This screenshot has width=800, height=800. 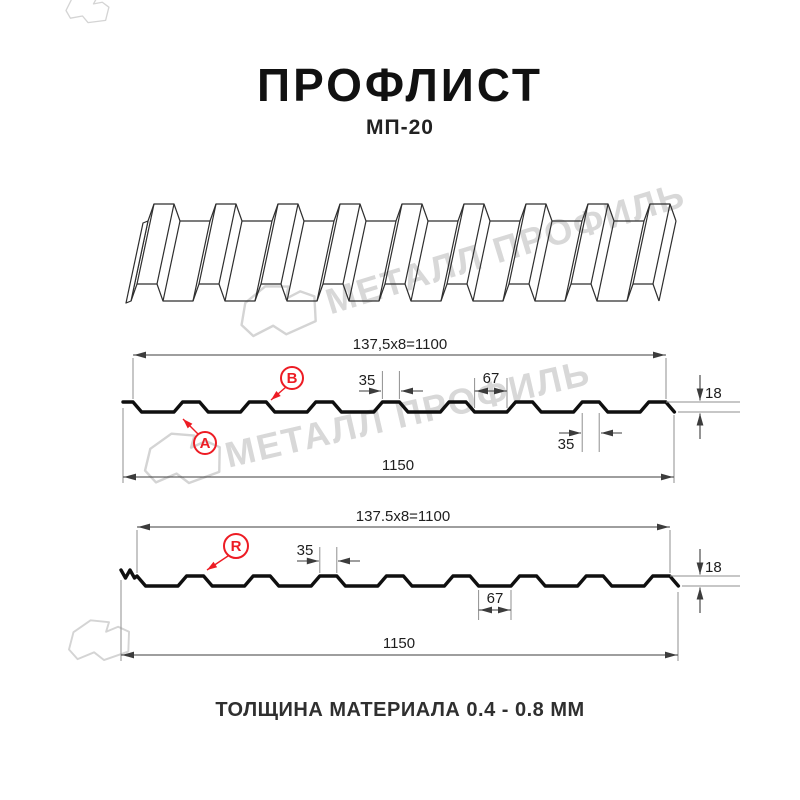 I want to click on page-title: ПРОФЛИСТ, so click(x=400, y=85).